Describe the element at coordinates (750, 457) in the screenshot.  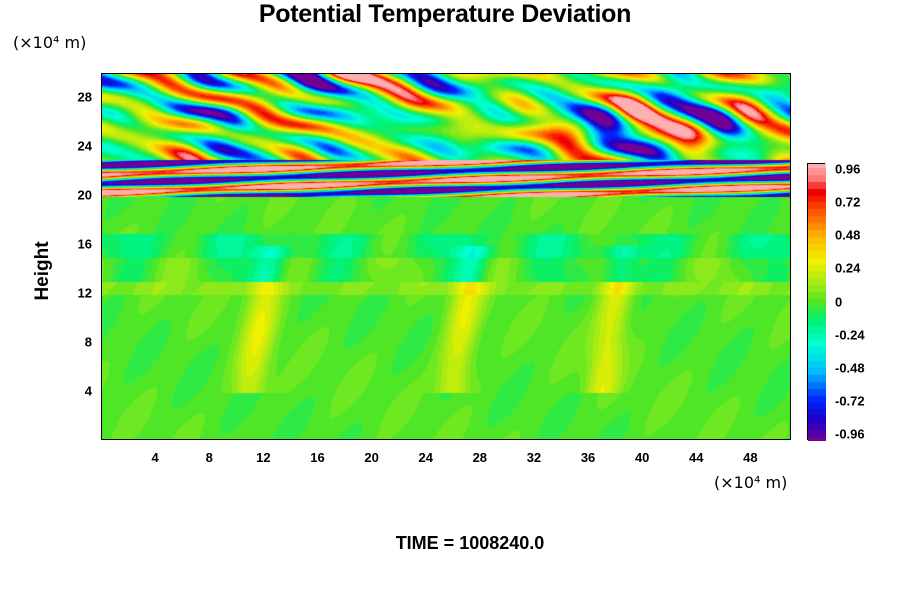
I see `x-tick-label: 48` at that location.